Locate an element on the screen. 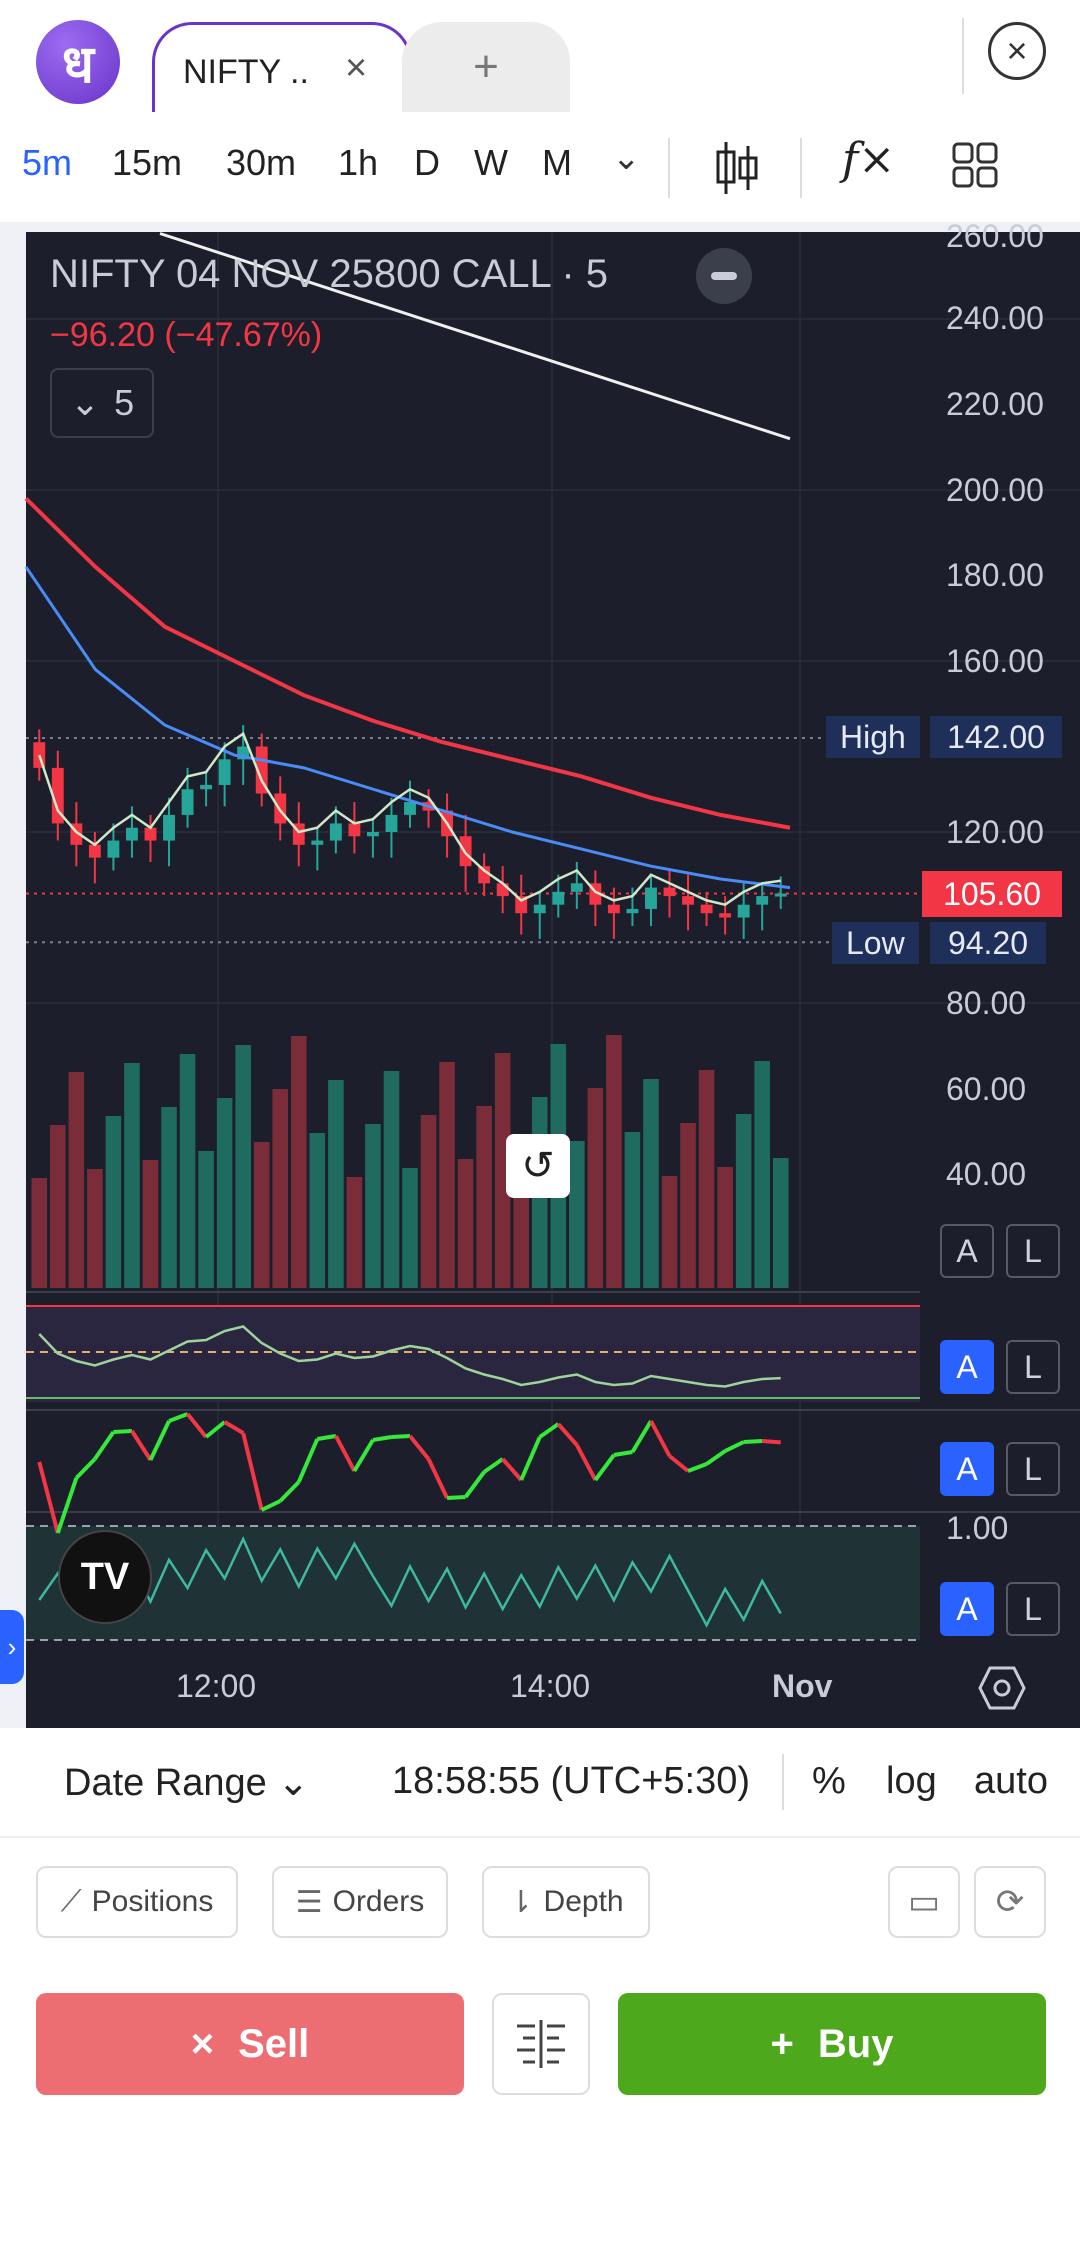  buy-button: + Buy is located at coordinates (832, 2044).